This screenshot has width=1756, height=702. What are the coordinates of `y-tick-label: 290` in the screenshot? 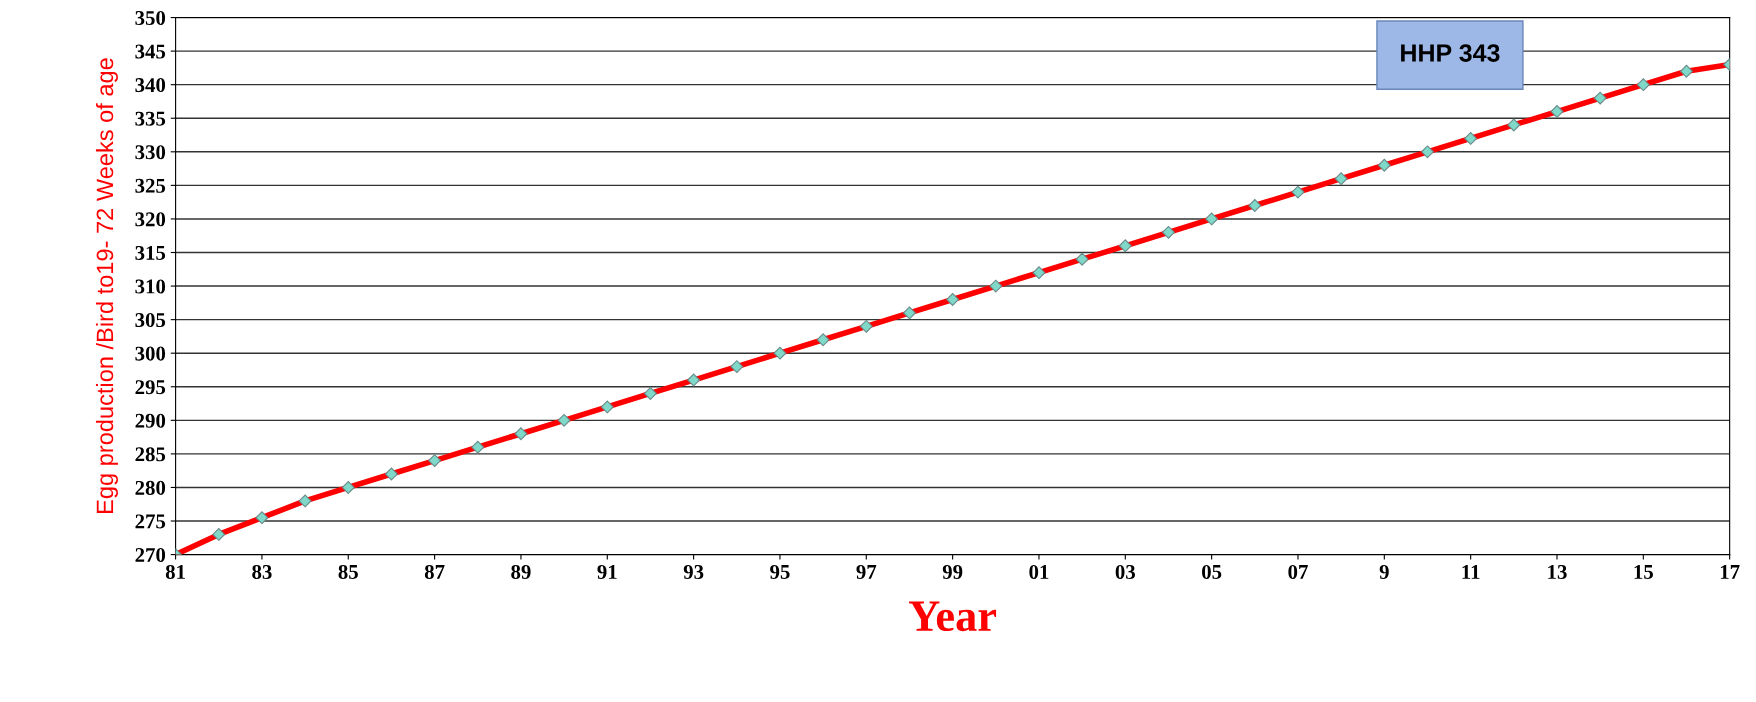 It's located at (150, 420).